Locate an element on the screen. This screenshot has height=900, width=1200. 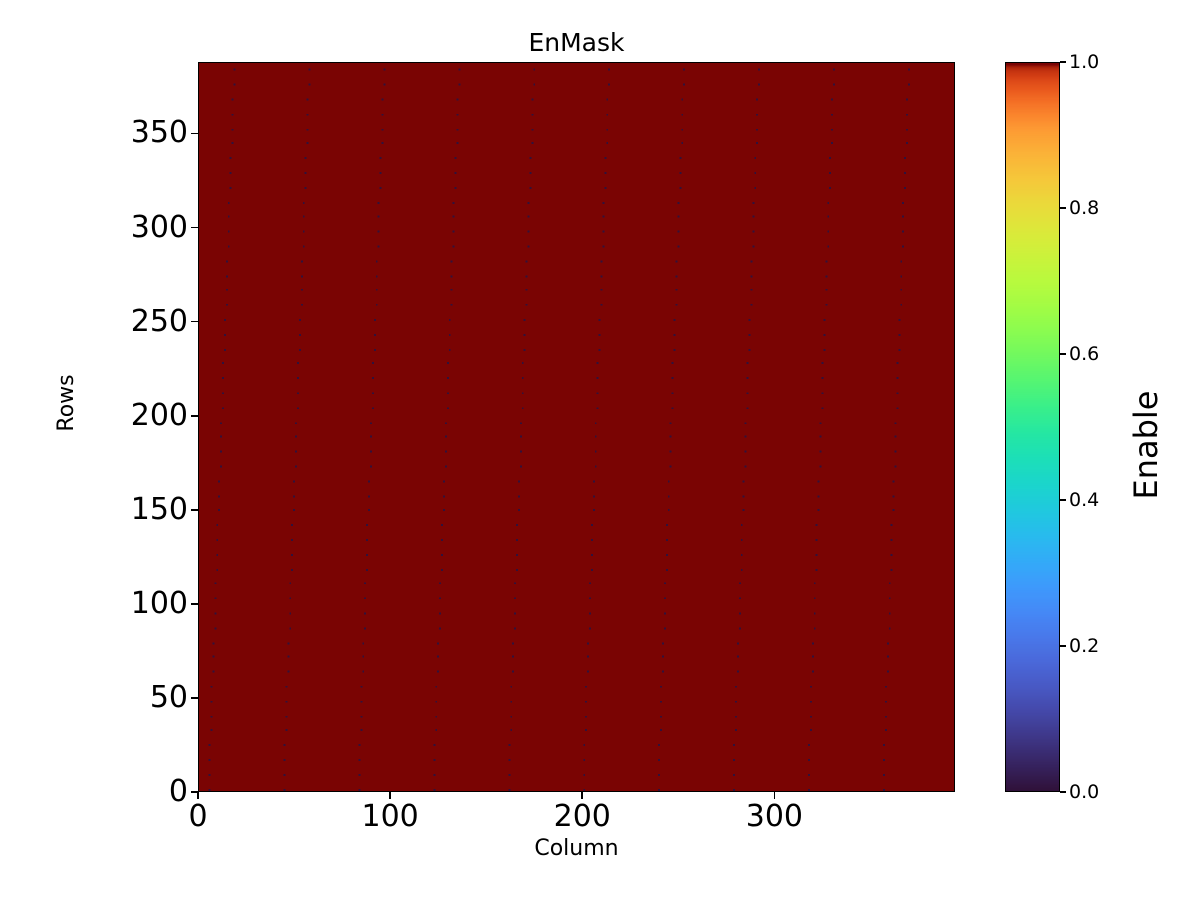
colorbar-tick-label: 1.0 is located at coordinates (1084, 62).